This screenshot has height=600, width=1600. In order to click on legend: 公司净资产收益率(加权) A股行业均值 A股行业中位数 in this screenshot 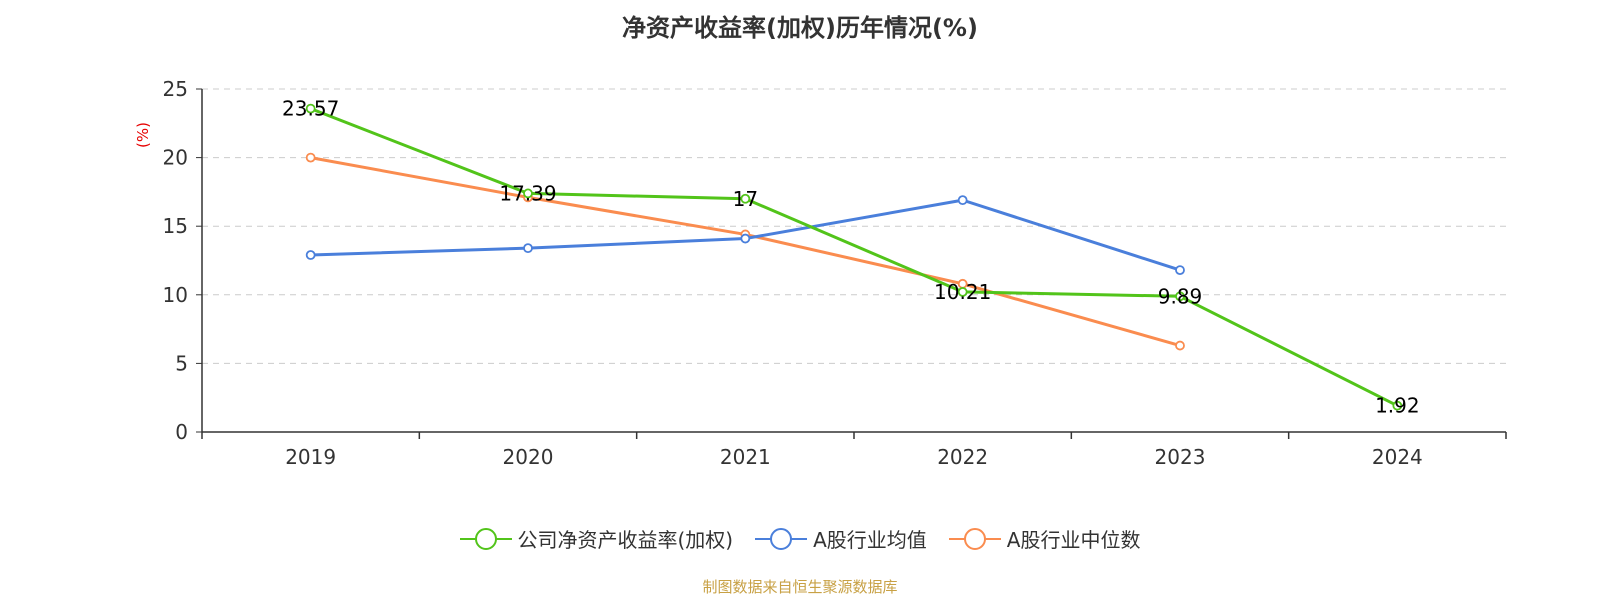, I will do `click(800, 538)`.